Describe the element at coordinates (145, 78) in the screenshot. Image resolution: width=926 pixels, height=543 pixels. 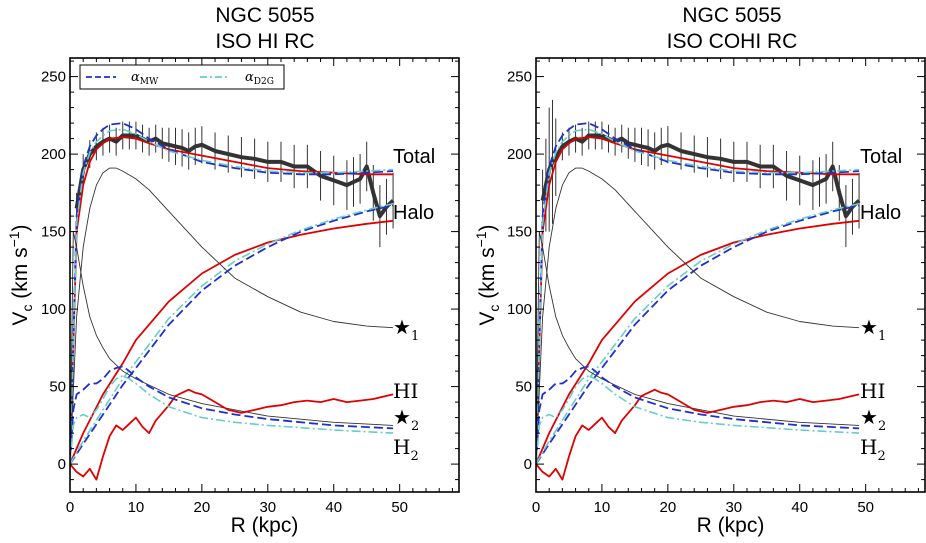
I see `legend-label-mw: αMW` at that location.